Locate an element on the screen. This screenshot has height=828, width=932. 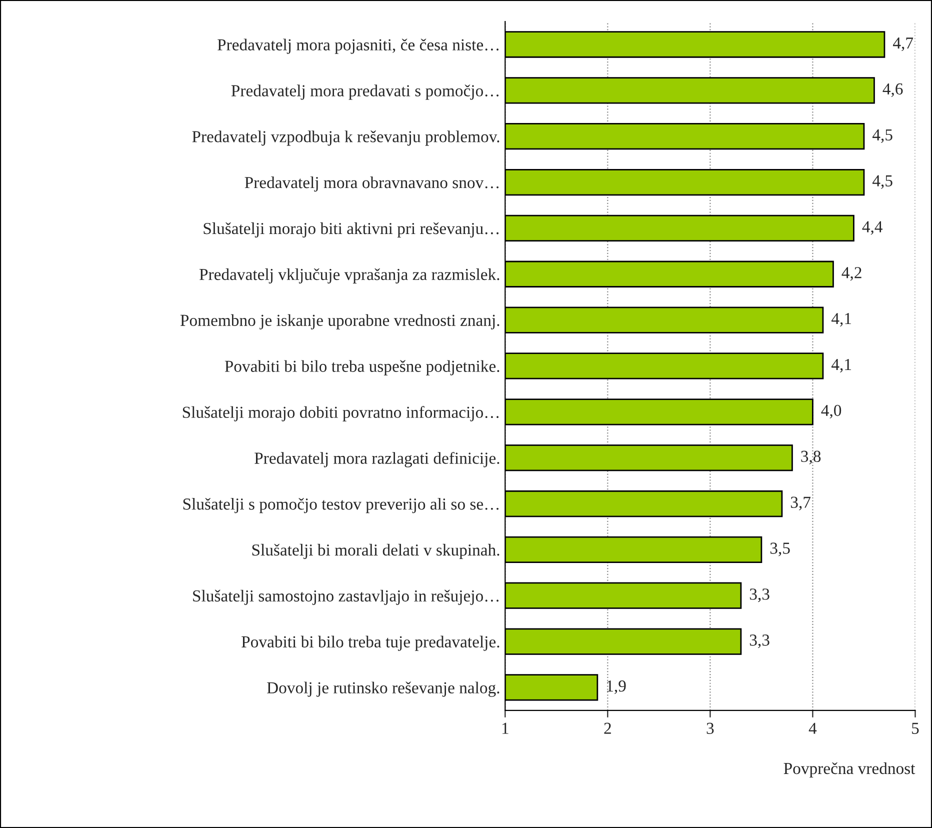
data-label: 4,4 is located at coordinates (872, 228).